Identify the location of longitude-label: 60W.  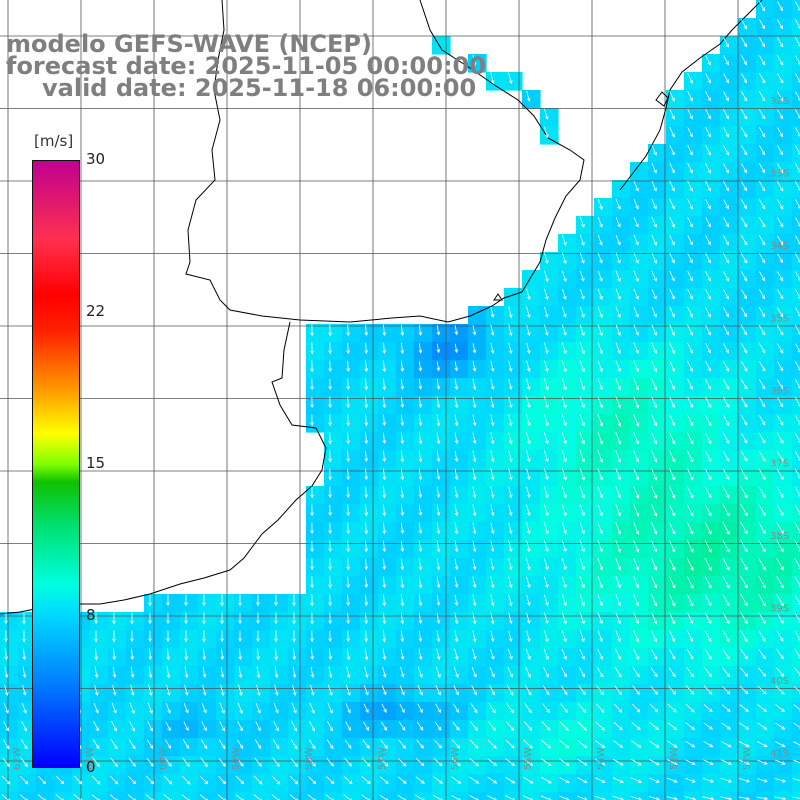
(163, 758).